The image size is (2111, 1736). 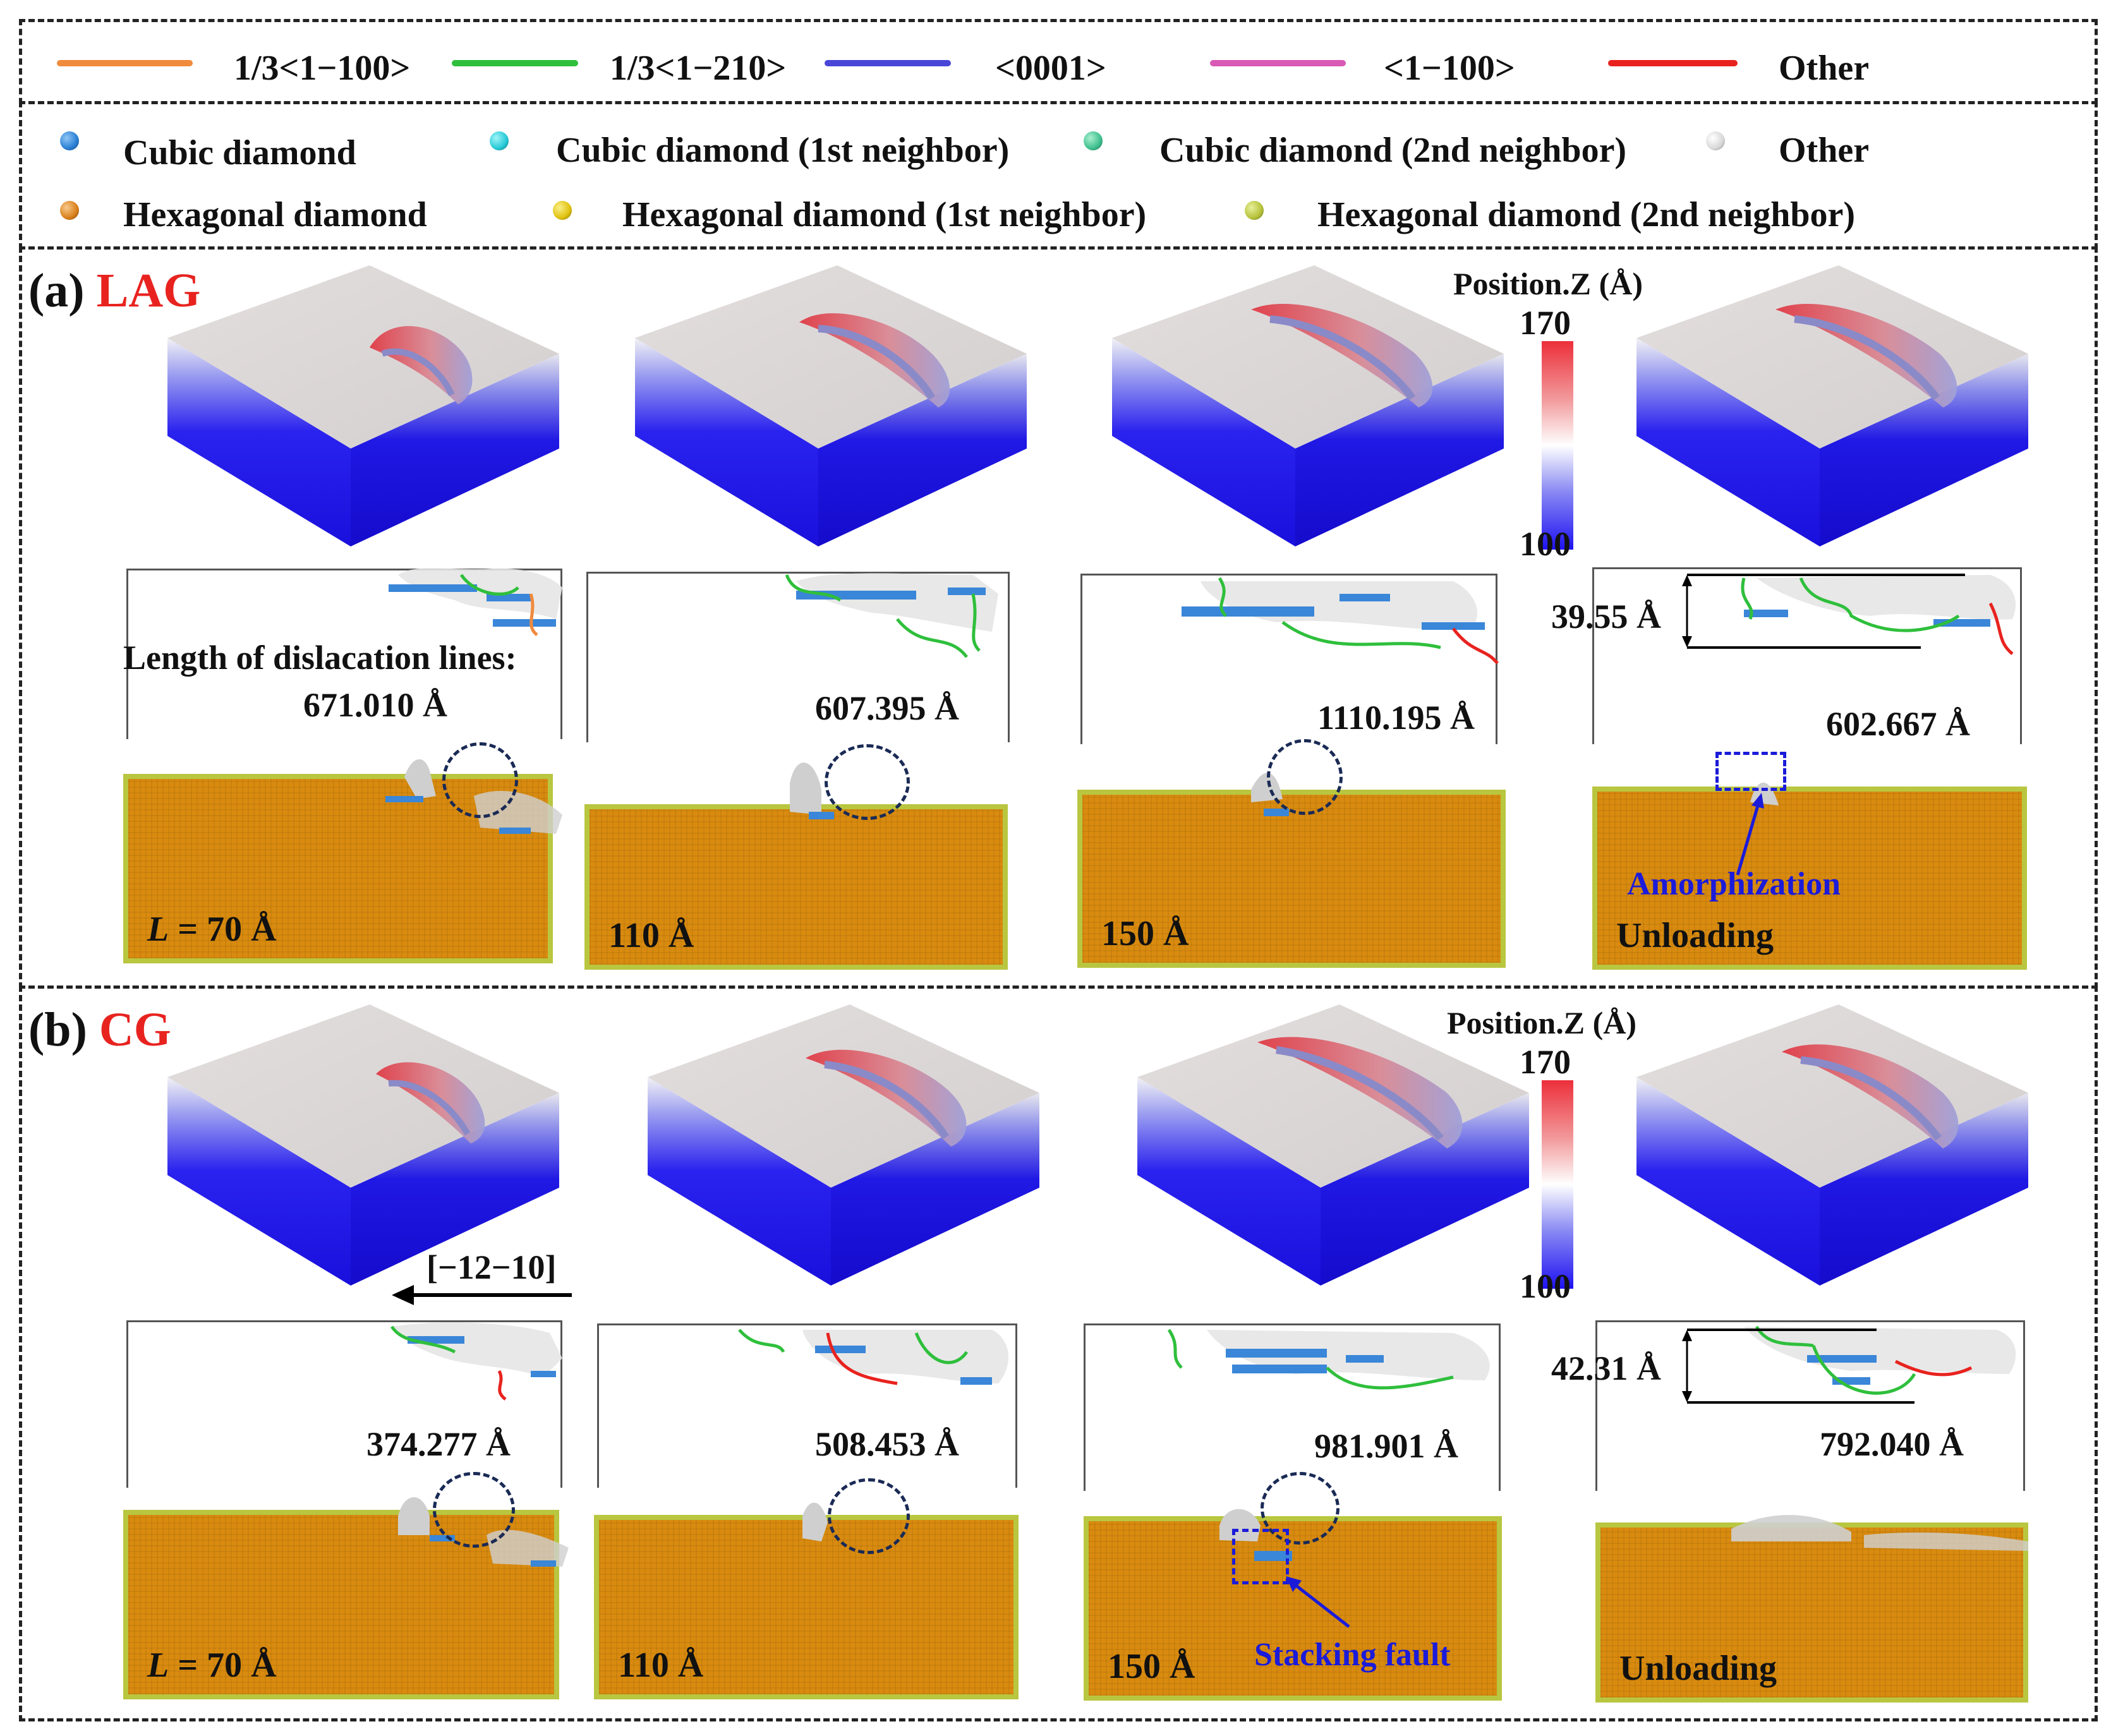 I want to click on hexagonal-diamond-atom-icon, so click(x=69, y=211).